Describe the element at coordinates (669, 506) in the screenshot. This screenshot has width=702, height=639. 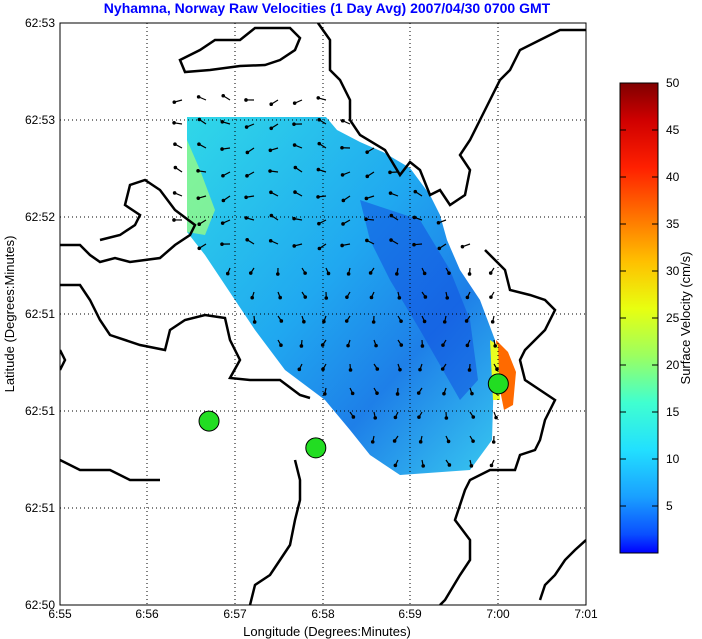
I see `colorbar-tick-label: 5` at that location.